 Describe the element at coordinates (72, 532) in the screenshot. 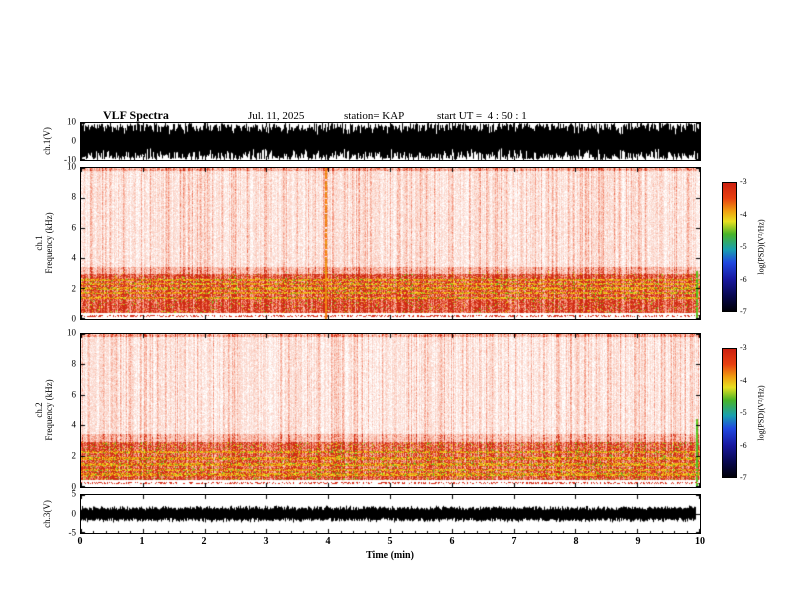

I see `ch3-y-tick-label: -5` at that location.